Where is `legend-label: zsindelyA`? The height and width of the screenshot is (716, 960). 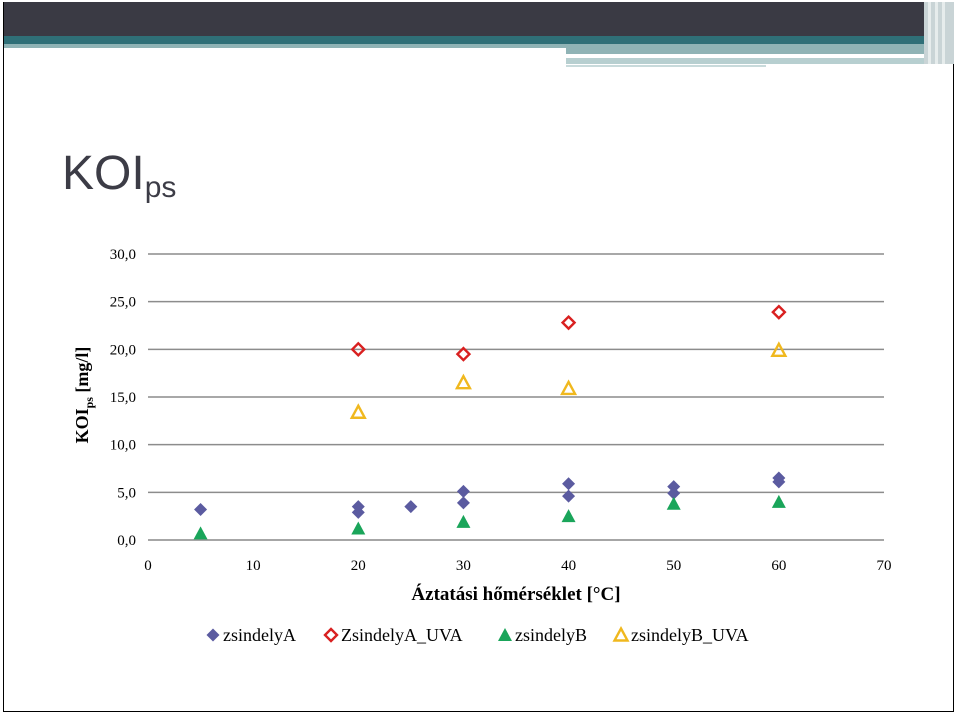 legend-label: zsindelyA is located at coordinates (259, 635).